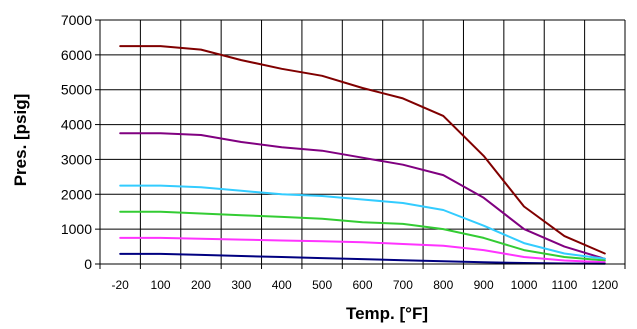 The width and height of the screenshot is (637, 329). I want to click on y-axis-title: Pres. [psig], so click(20, 140).